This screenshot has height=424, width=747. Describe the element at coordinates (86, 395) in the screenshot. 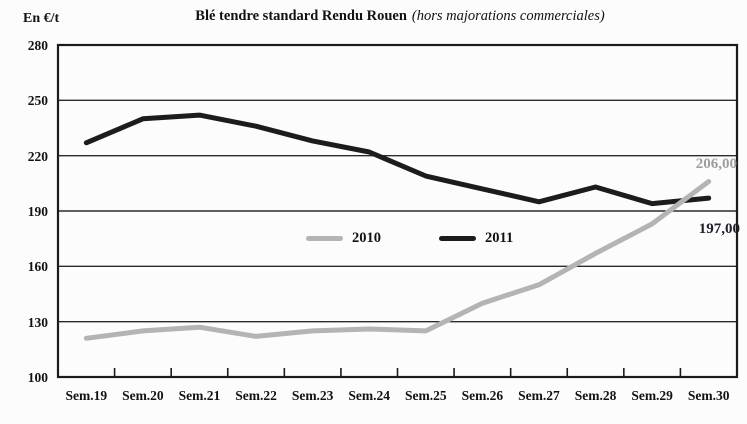

I see `x-tick-label: Sem.19` at that location.